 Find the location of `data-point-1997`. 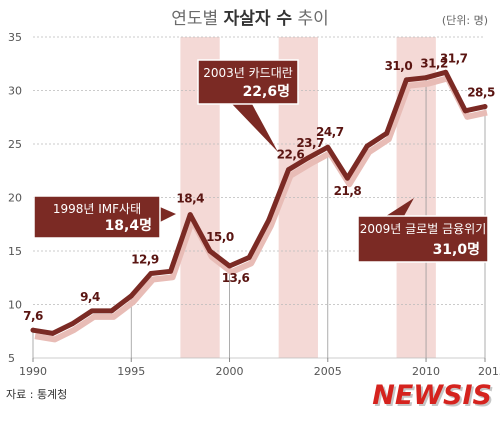

data-point-1997 is located at coordinates (170, 271).